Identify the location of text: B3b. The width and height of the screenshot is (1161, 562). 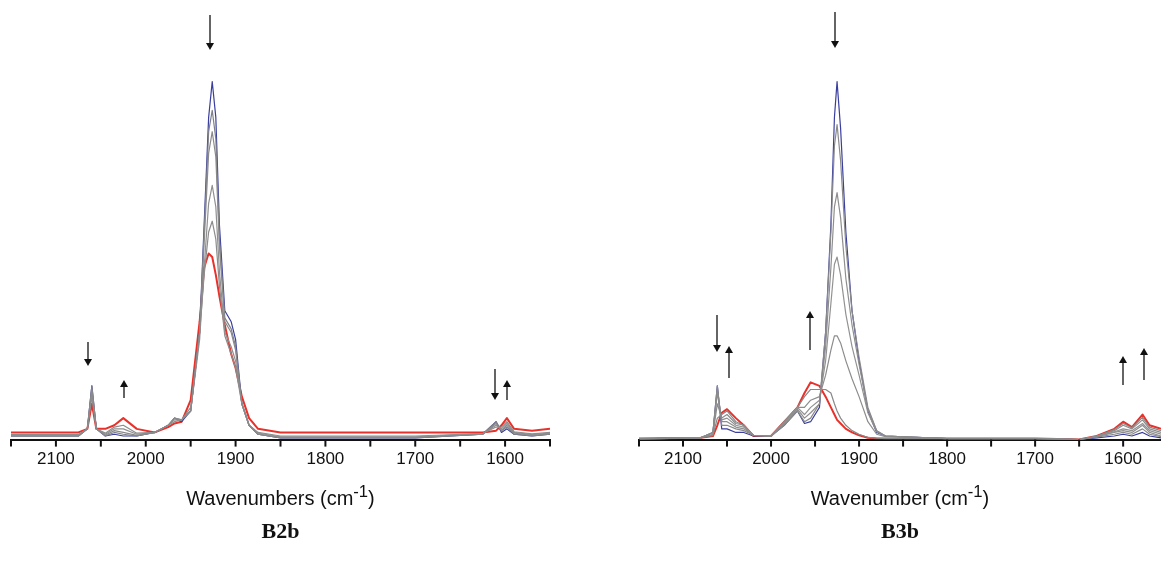
(900, 531).